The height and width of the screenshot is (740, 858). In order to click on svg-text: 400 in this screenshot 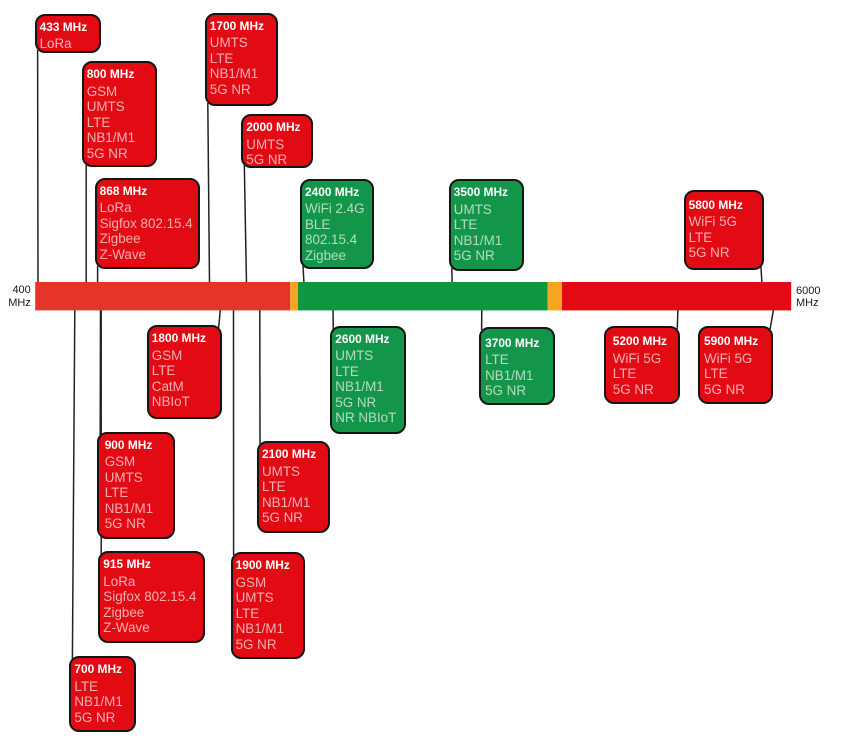, I will do `click(21, 290)`.